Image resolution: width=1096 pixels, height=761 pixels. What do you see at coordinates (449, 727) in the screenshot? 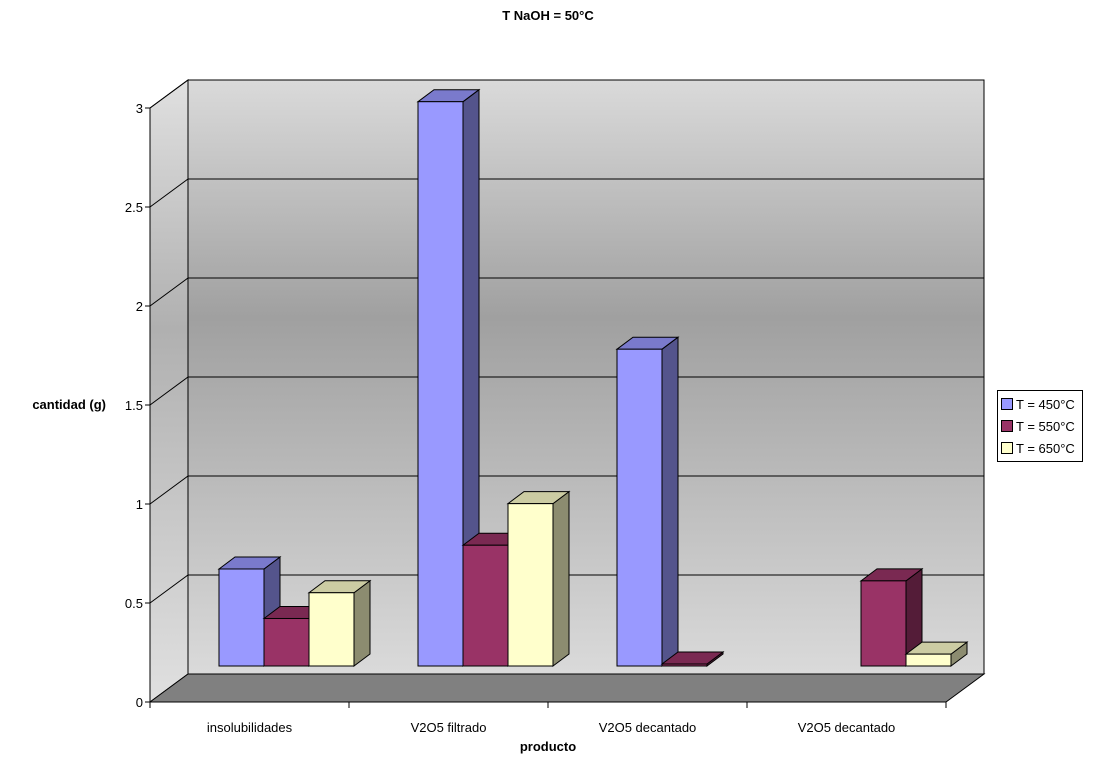
I see `x-tick-label: V2O5 filtrado` at bounding box center [449, 727].